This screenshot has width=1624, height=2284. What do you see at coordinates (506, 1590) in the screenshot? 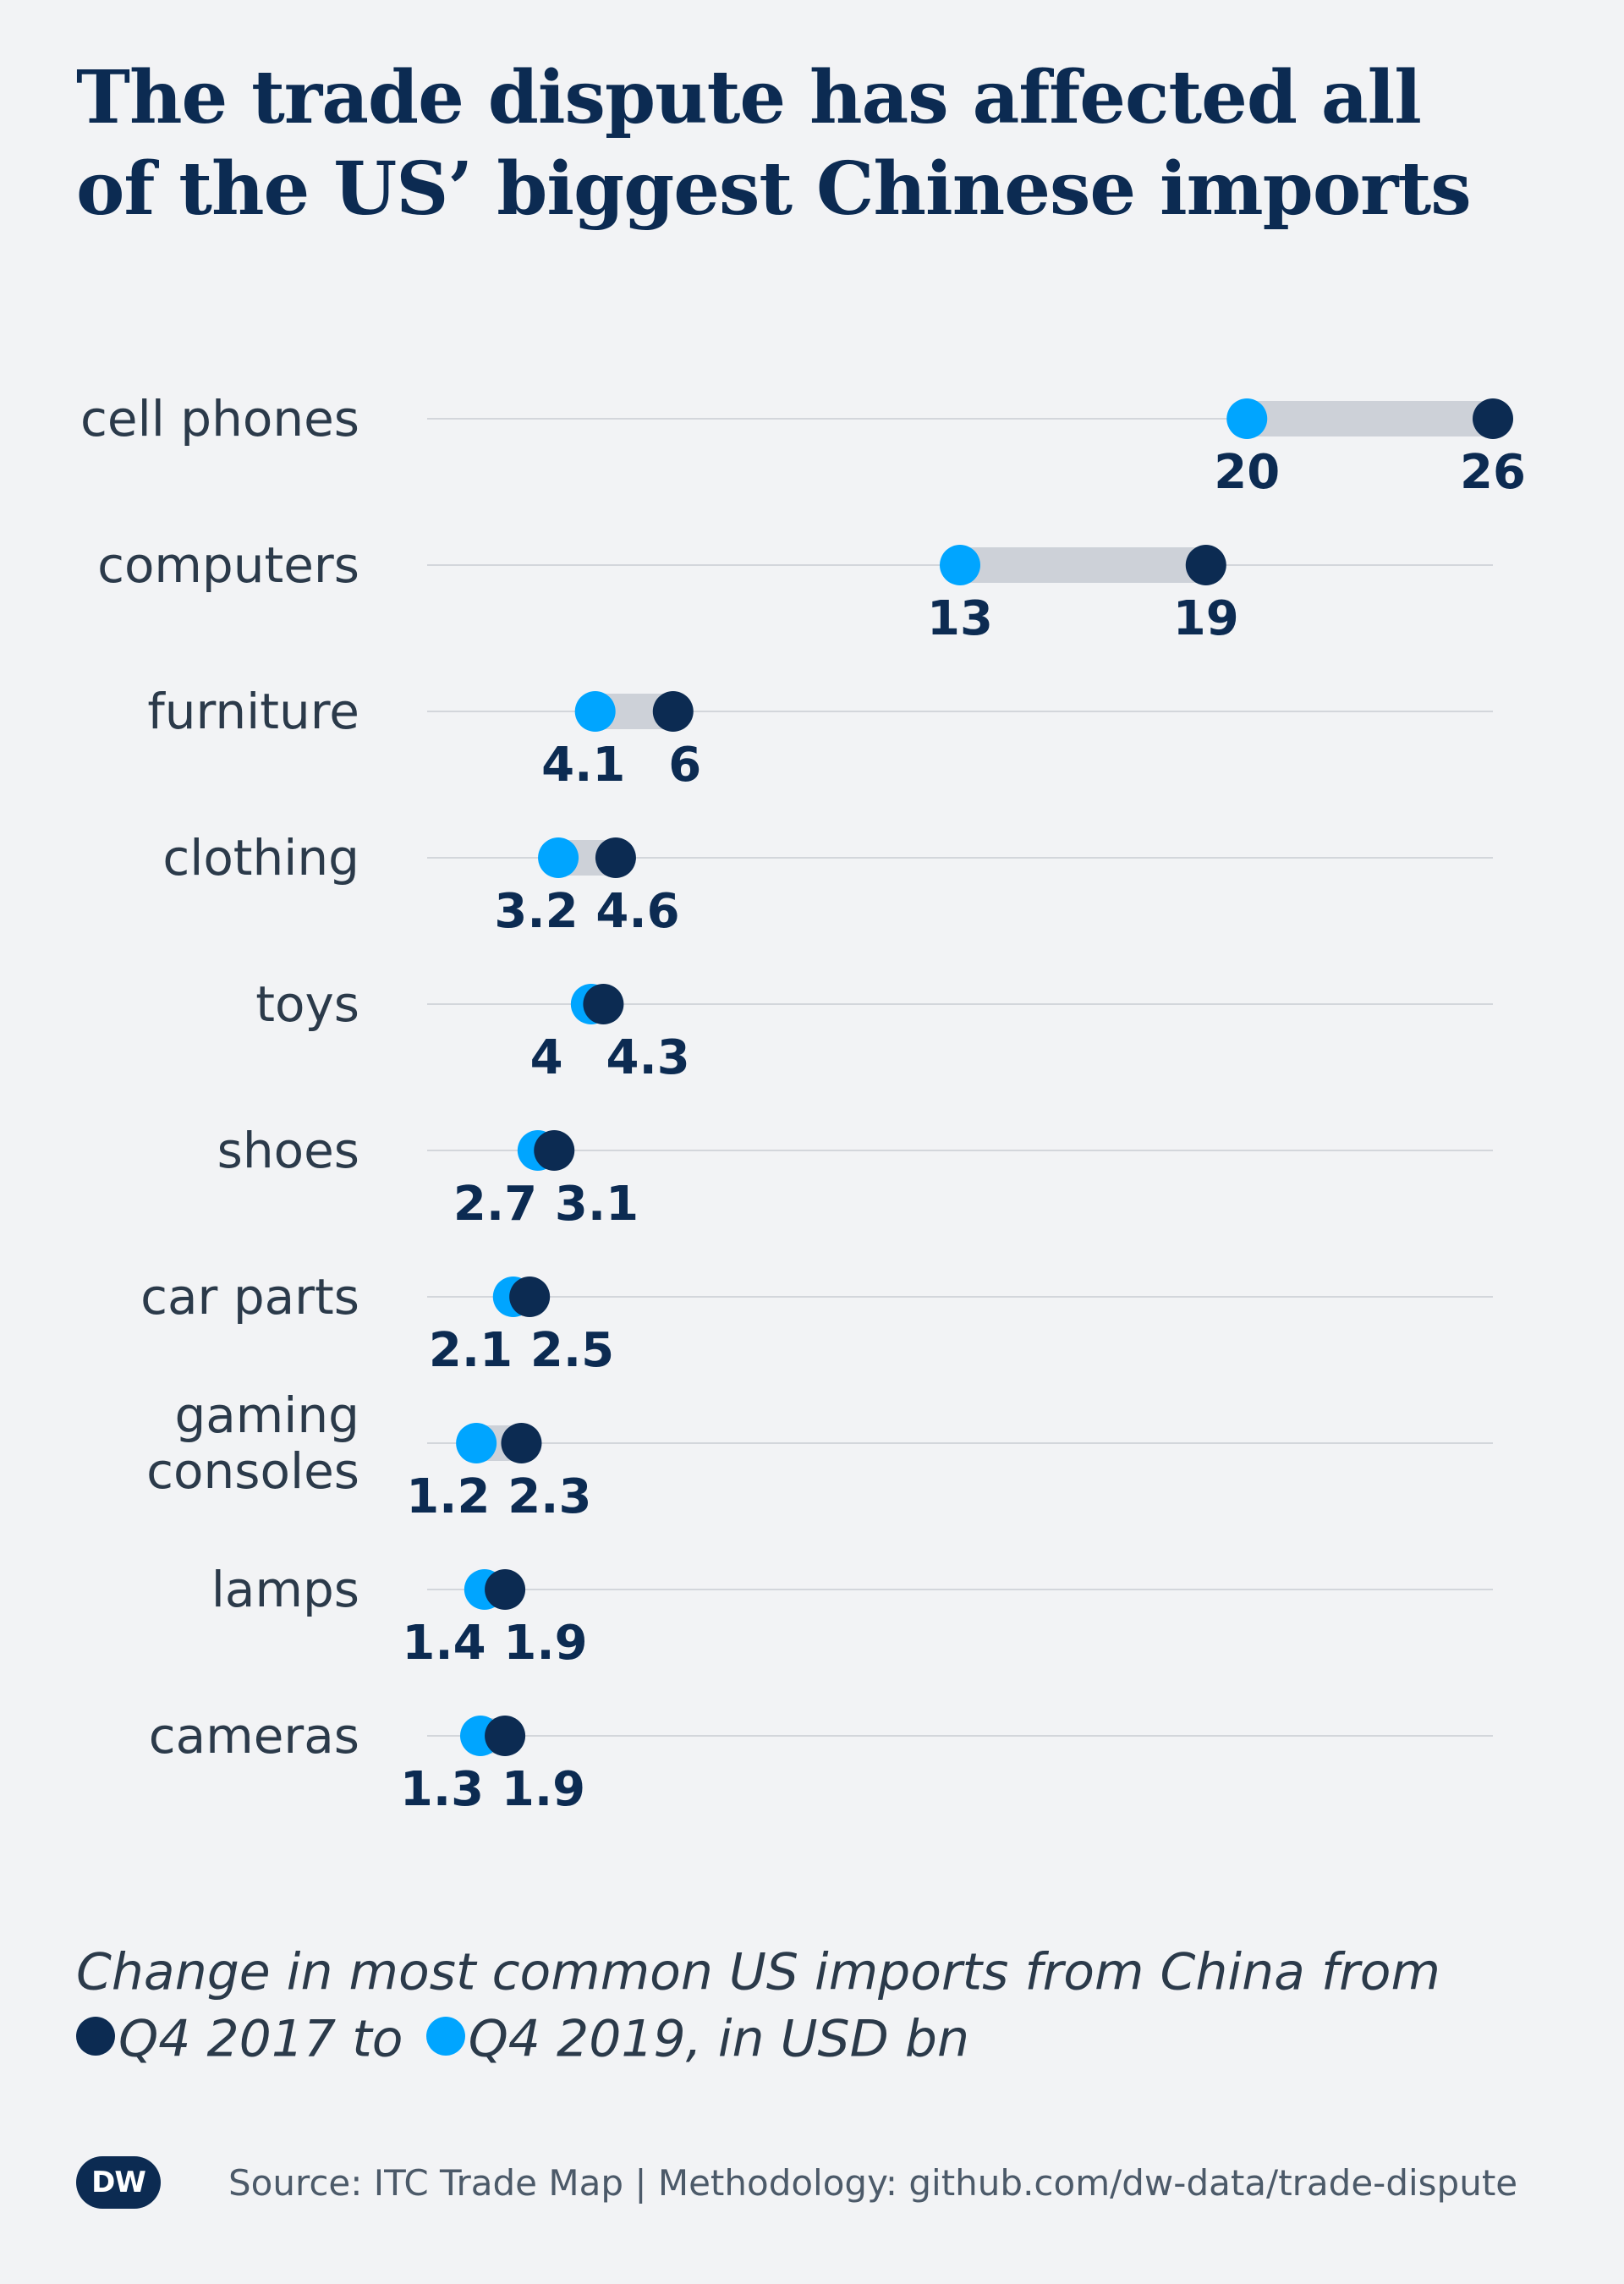
I see `dot-q4-2017-lamps` at bounding box center [506, 1590].